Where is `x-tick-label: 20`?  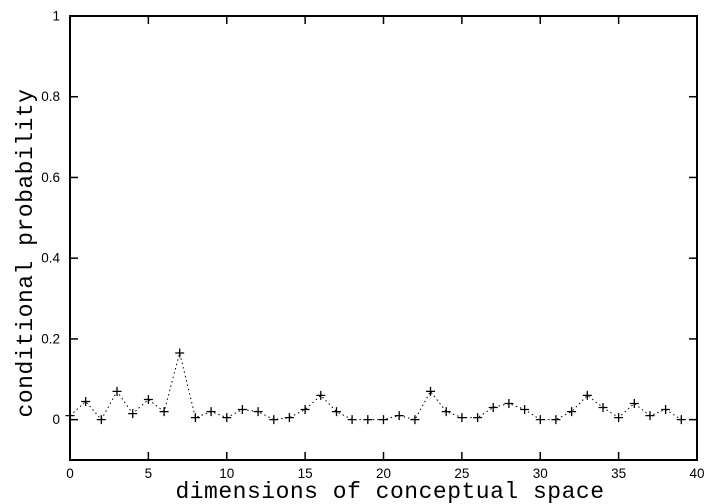 x-tick-label: 20 is located at coordinates (383, 473).